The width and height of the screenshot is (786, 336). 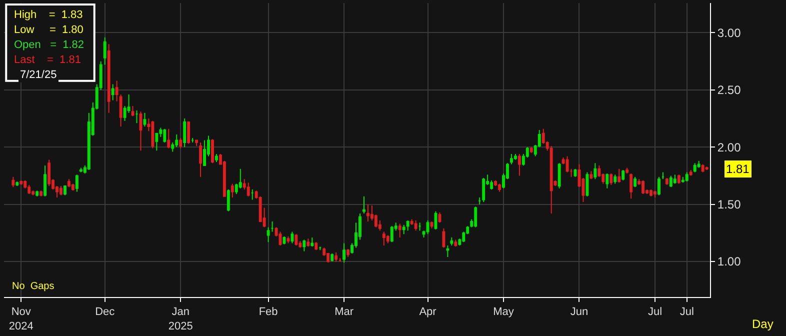 What do you see at coordinates (38, 75) in the screenshot?
I see `annotation: 7/21/25` at bounding box center [38, 75].